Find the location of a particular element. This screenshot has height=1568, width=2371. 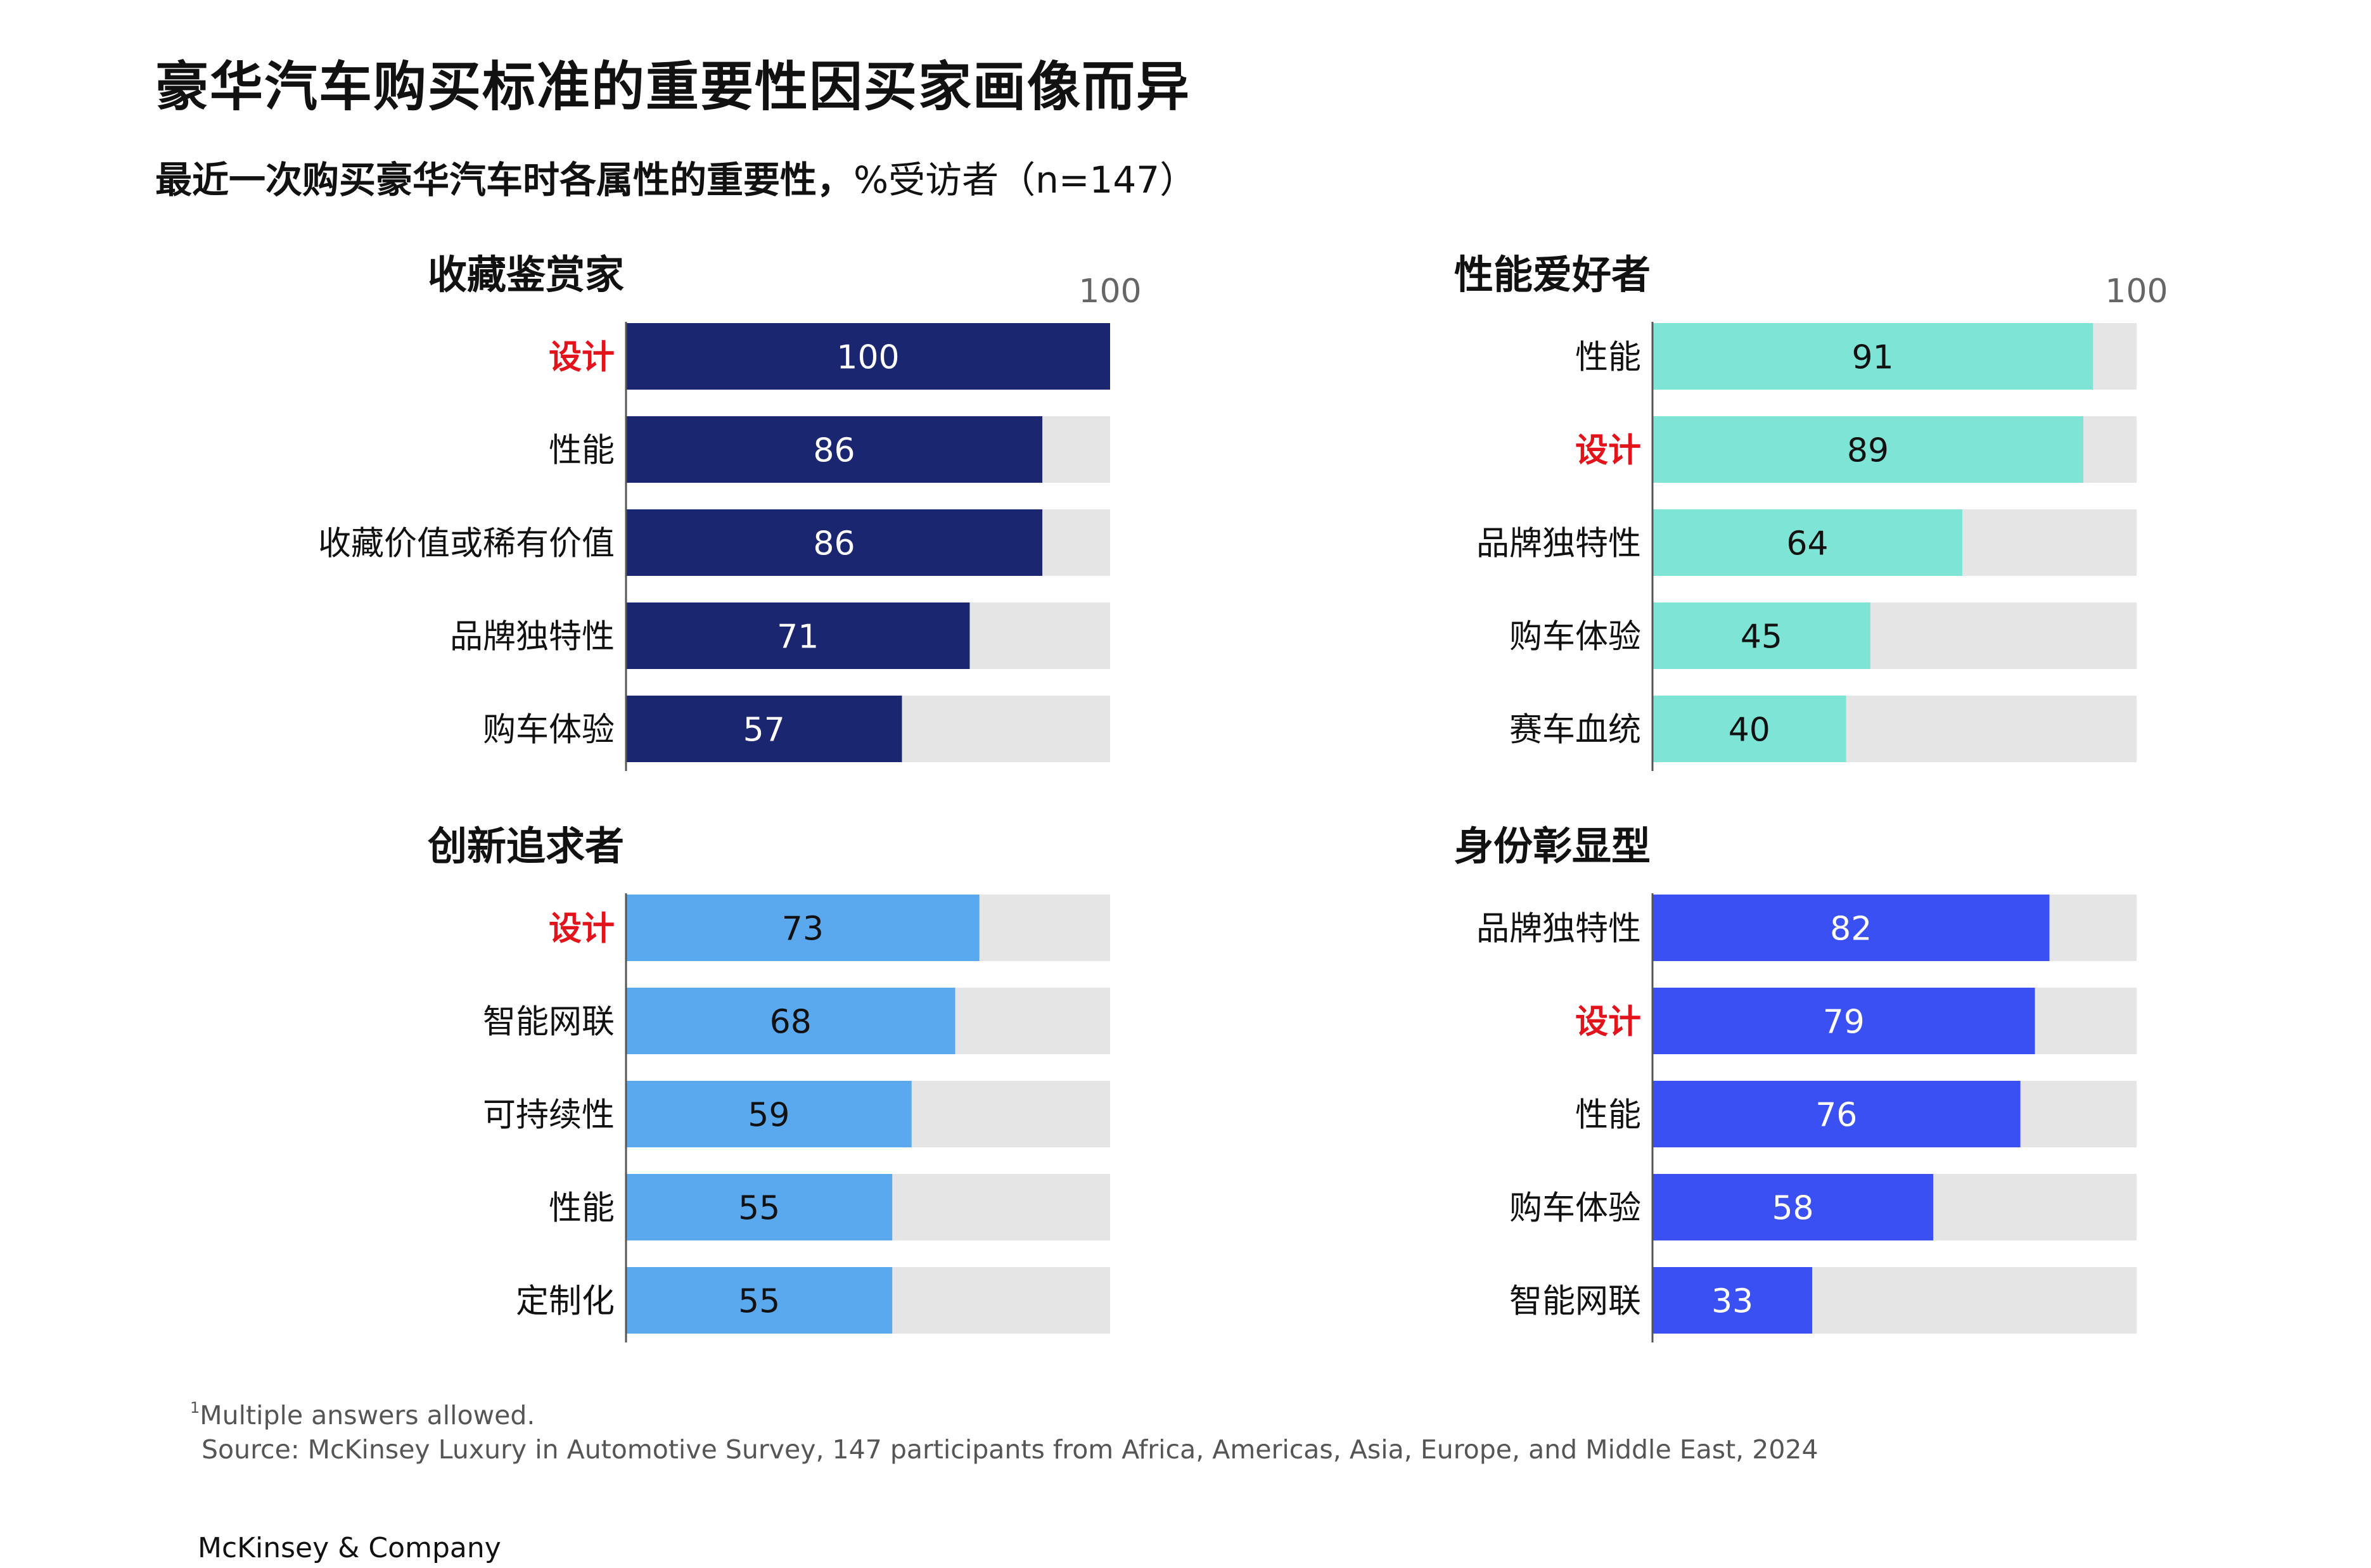

data-label: 79 is located at coordinates (1844, 1023).